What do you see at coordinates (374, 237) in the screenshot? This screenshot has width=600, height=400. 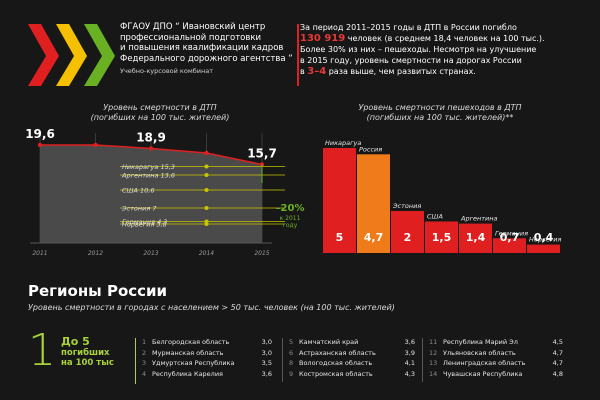 I see `bar-value-label: 4,7` at bounding box center [374, 237].